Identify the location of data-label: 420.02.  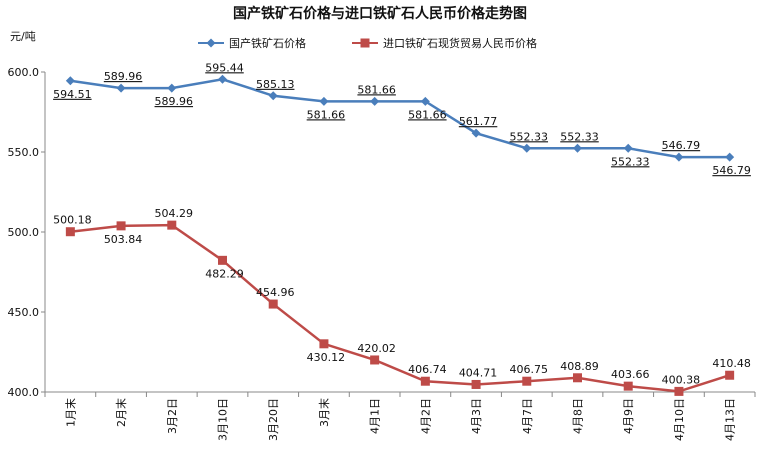
(376, 348).